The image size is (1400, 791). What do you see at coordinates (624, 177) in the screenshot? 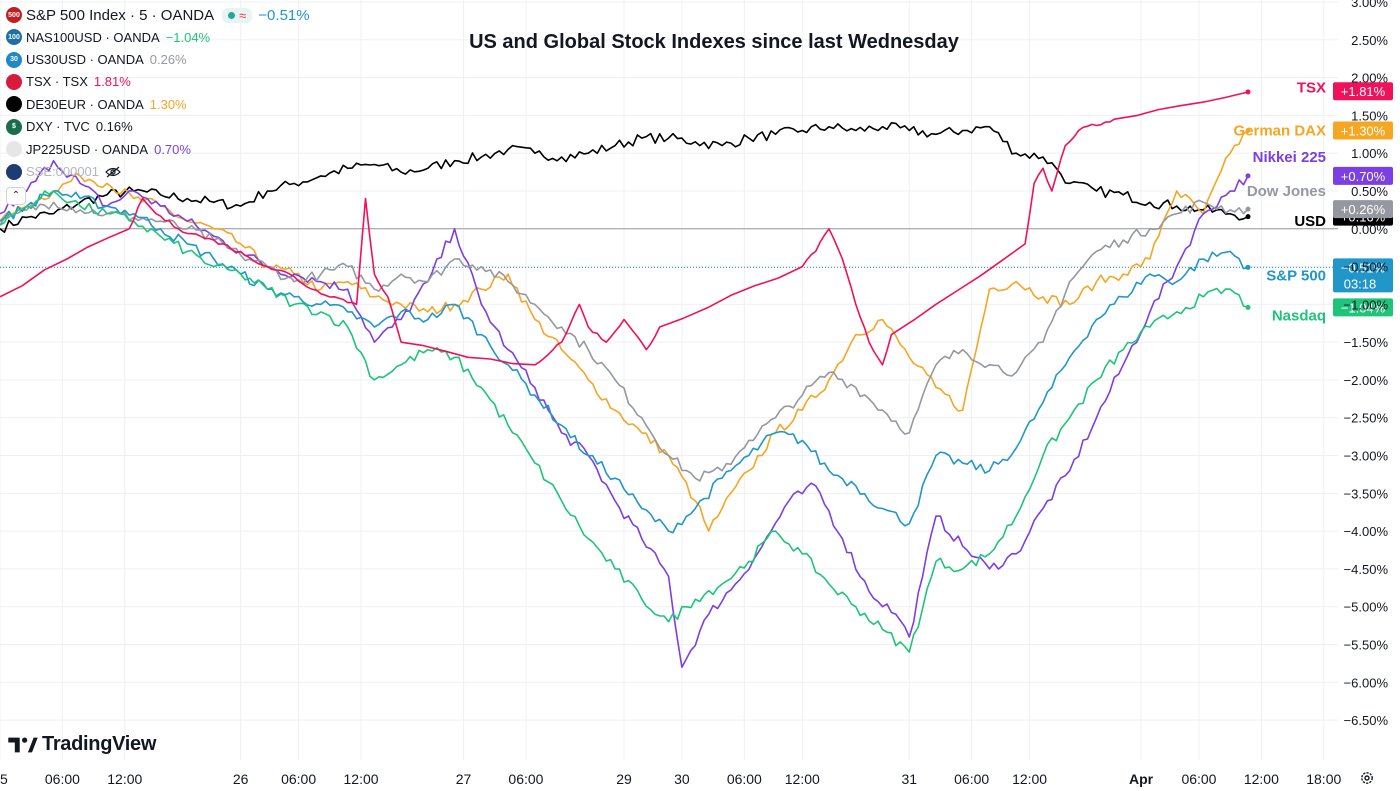
I see `series-line-dxy` at bounding box center [624, 177].